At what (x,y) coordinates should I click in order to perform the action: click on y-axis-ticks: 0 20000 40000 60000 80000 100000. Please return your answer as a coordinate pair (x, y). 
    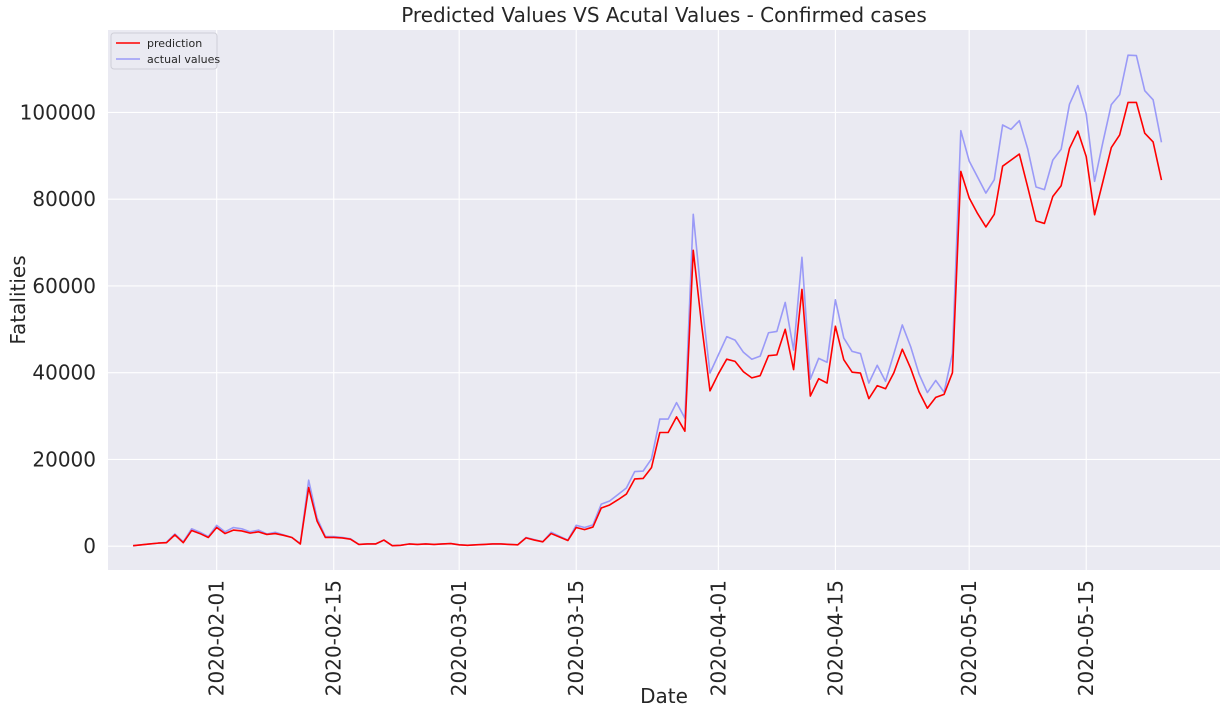
    Looking at the image, I should click on (58, 329).